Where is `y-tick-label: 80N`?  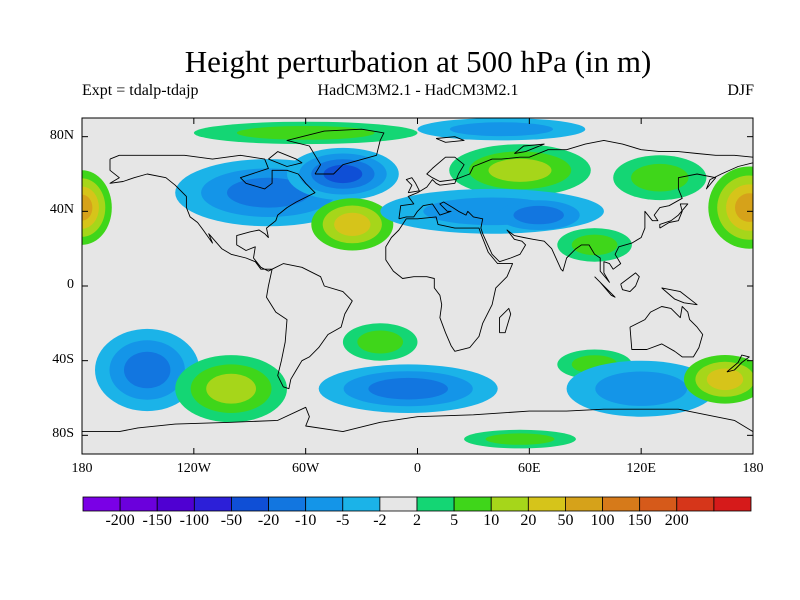
y-tick-label: 80N is located at coordinates (61, 135).